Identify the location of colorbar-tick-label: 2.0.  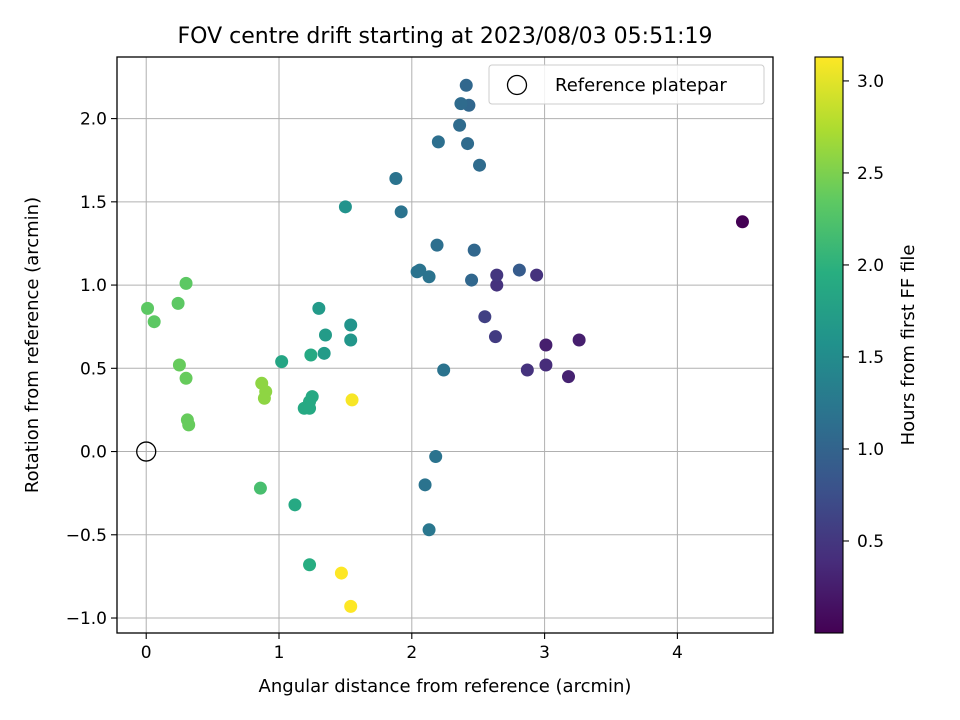
(870, 266).